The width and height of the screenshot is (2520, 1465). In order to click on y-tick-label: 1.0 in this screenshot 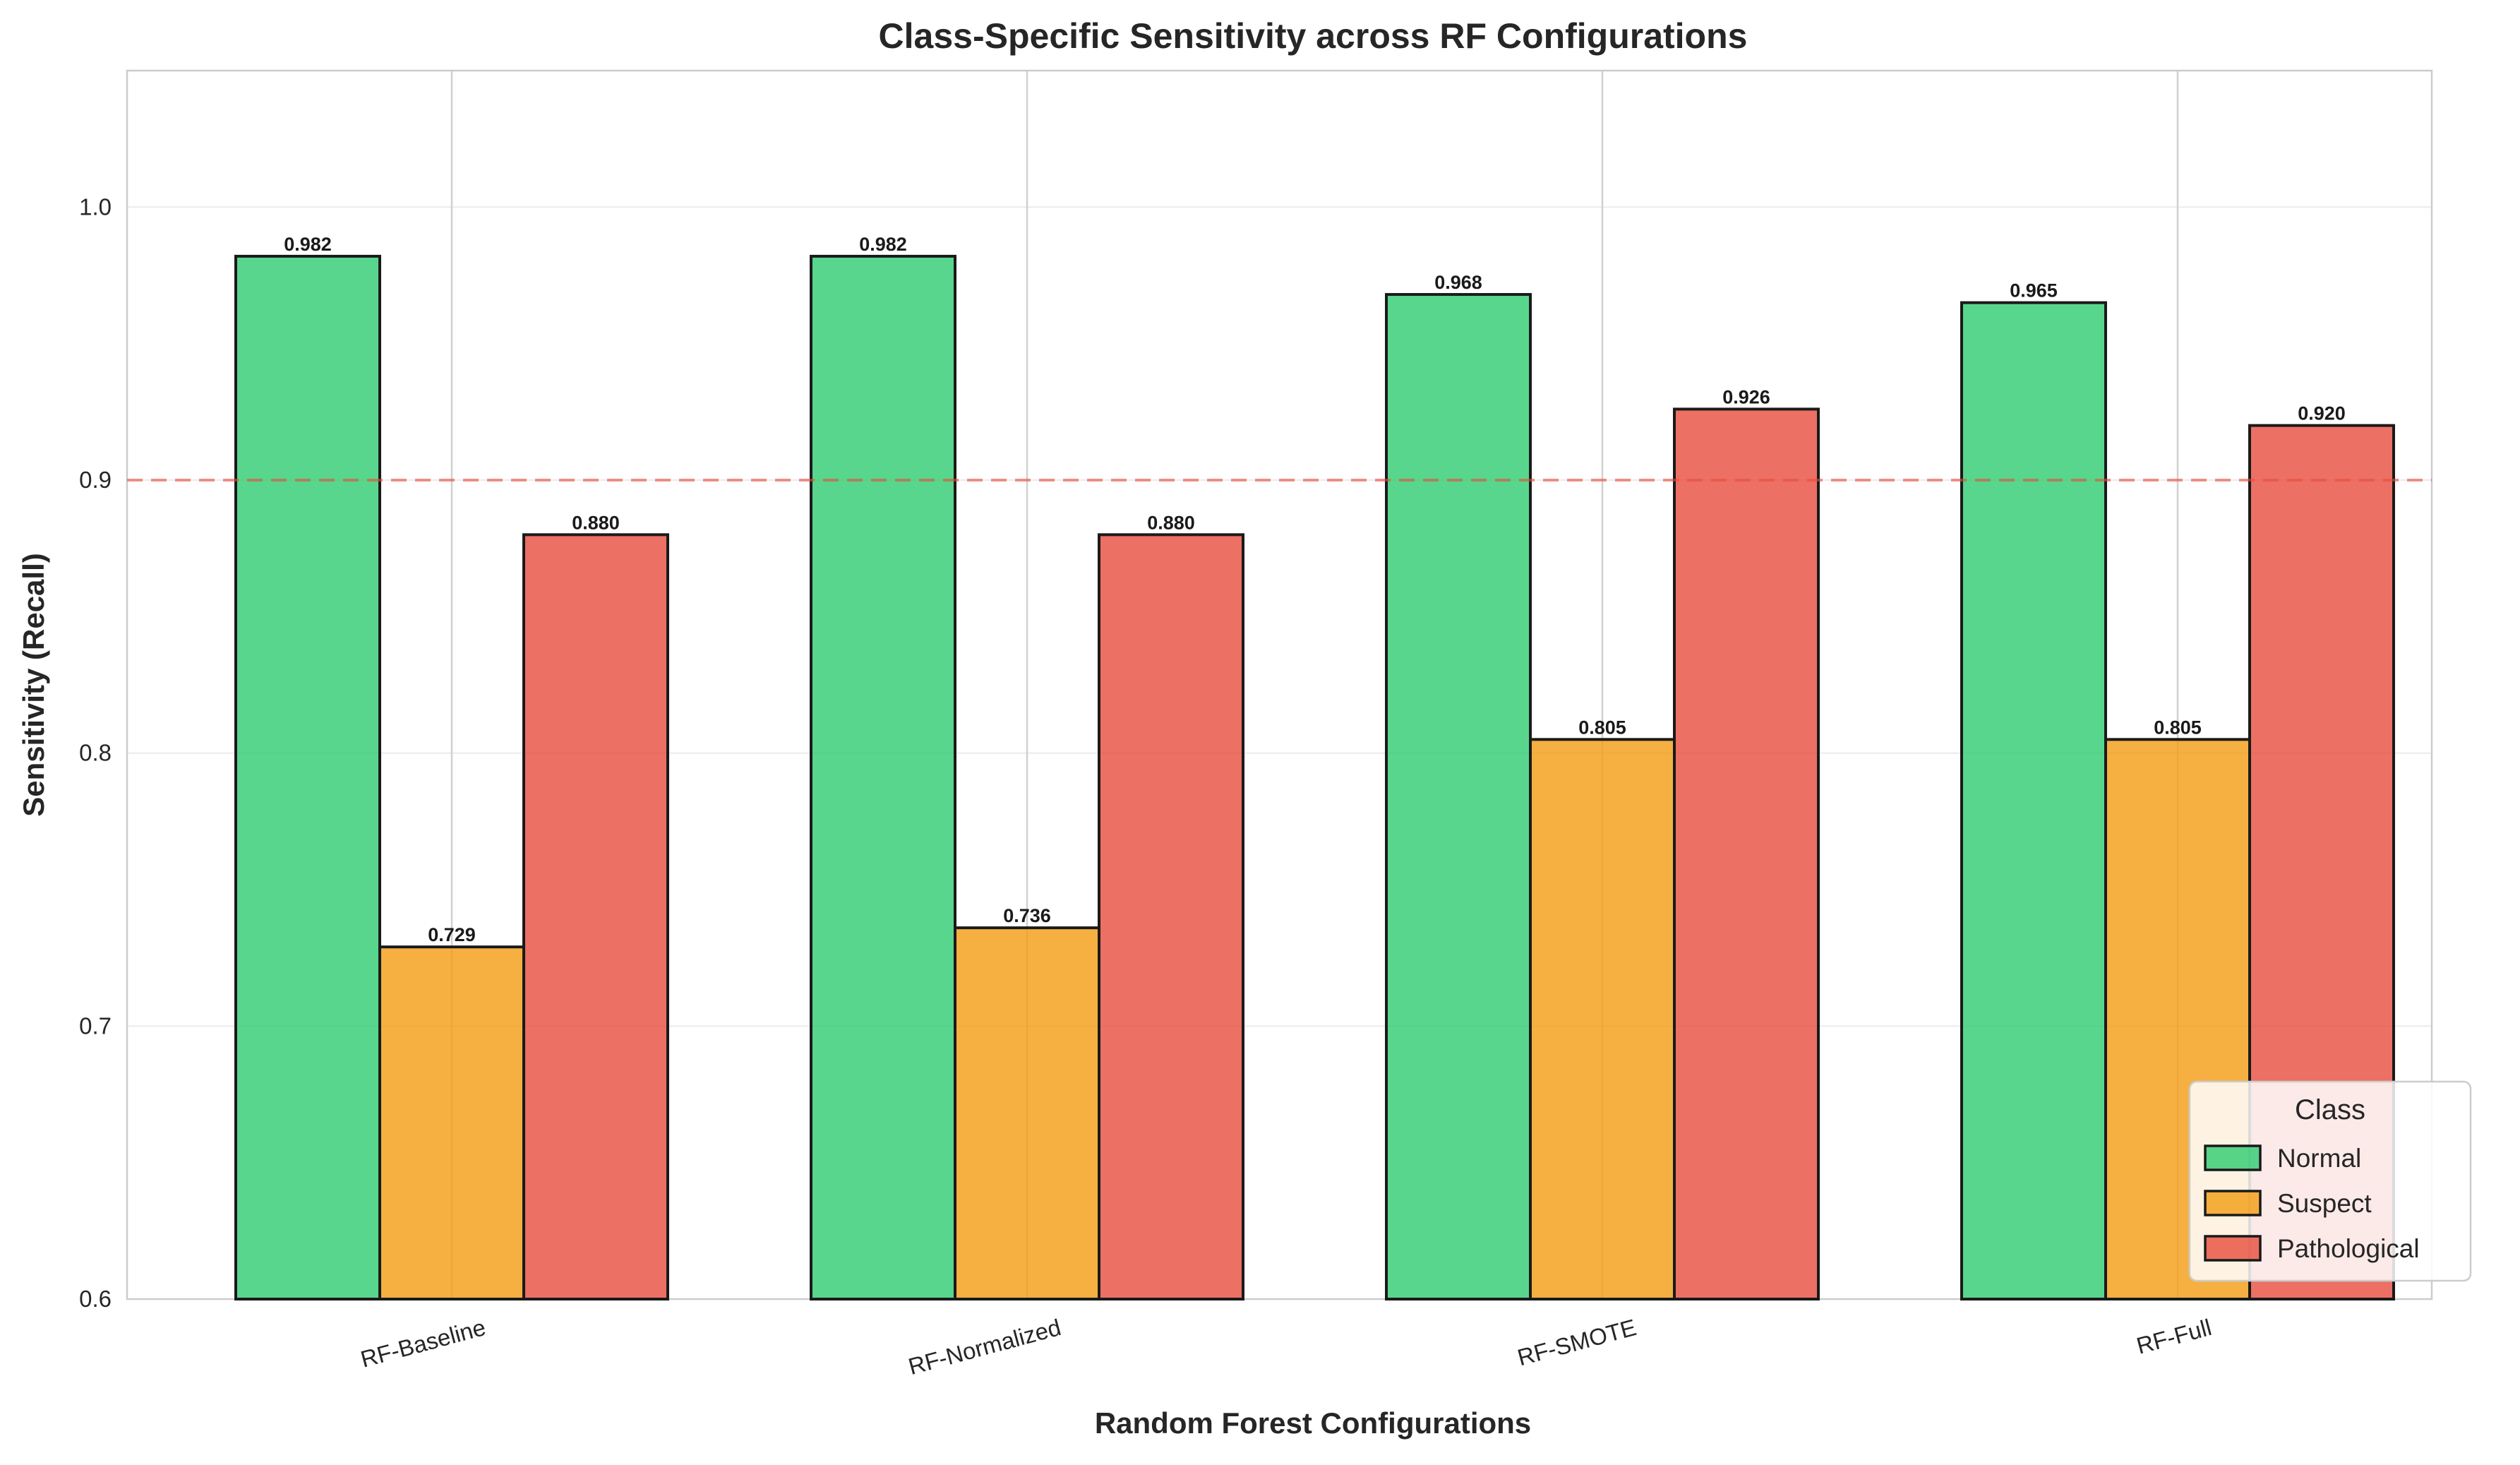, I will do `click(96, 207)`.